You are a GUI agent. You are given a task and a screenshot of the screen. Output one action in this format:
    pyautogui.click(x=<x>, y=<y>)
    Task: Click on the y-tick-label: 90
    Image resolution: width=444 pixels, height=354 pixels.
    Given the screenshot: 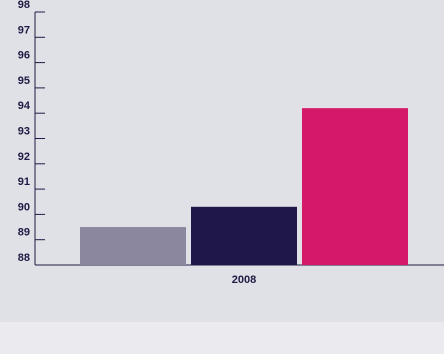 What is the action you would take?
    pyautogui.click(x=24, y=207)
    